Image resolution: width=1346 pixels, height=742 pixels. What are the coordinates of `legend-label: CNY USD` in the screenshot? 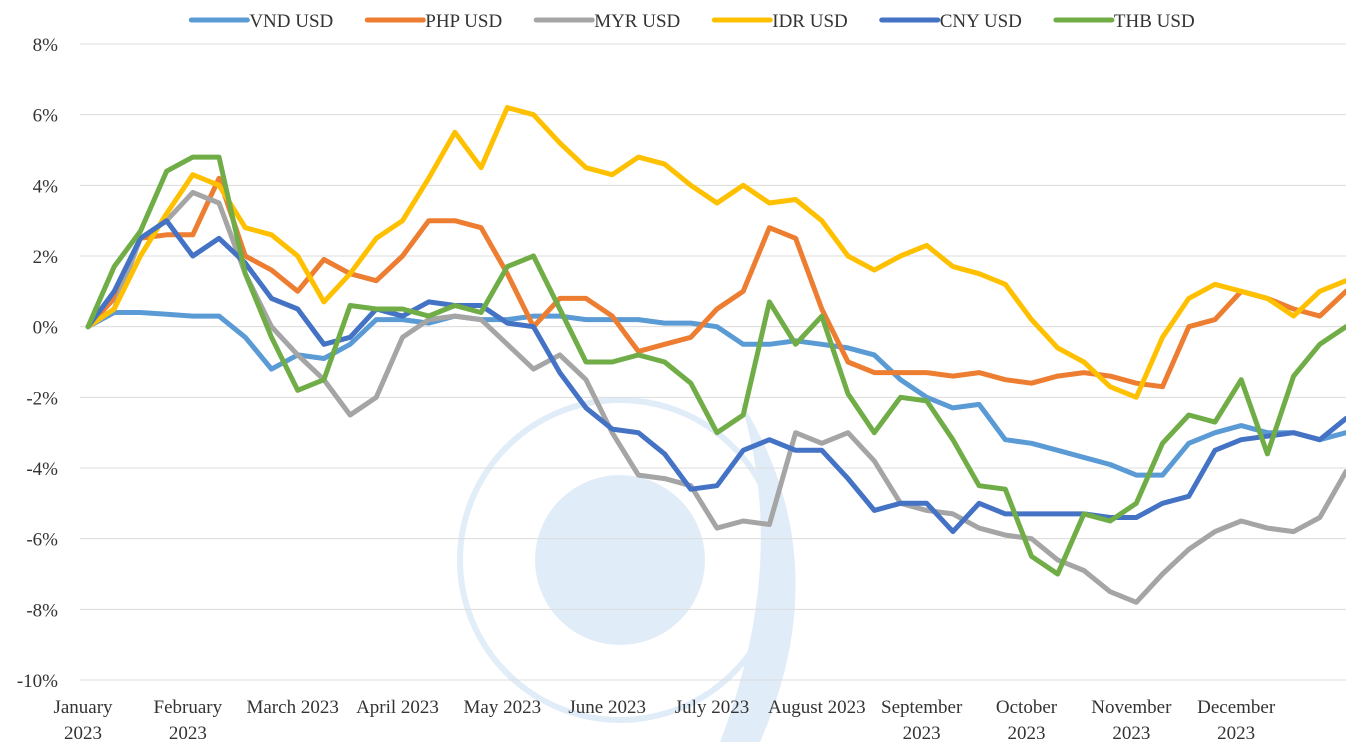 It's located at (981, 21).